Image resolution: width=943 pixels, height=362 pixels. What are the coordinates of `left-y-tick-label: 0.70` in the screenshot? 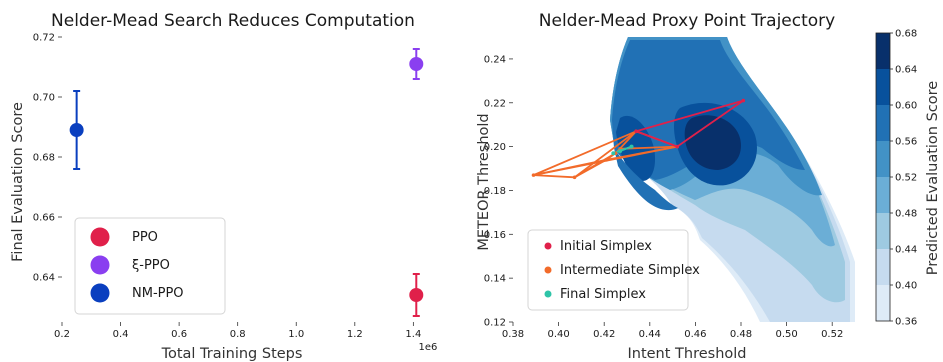 It's located at (44, 98).